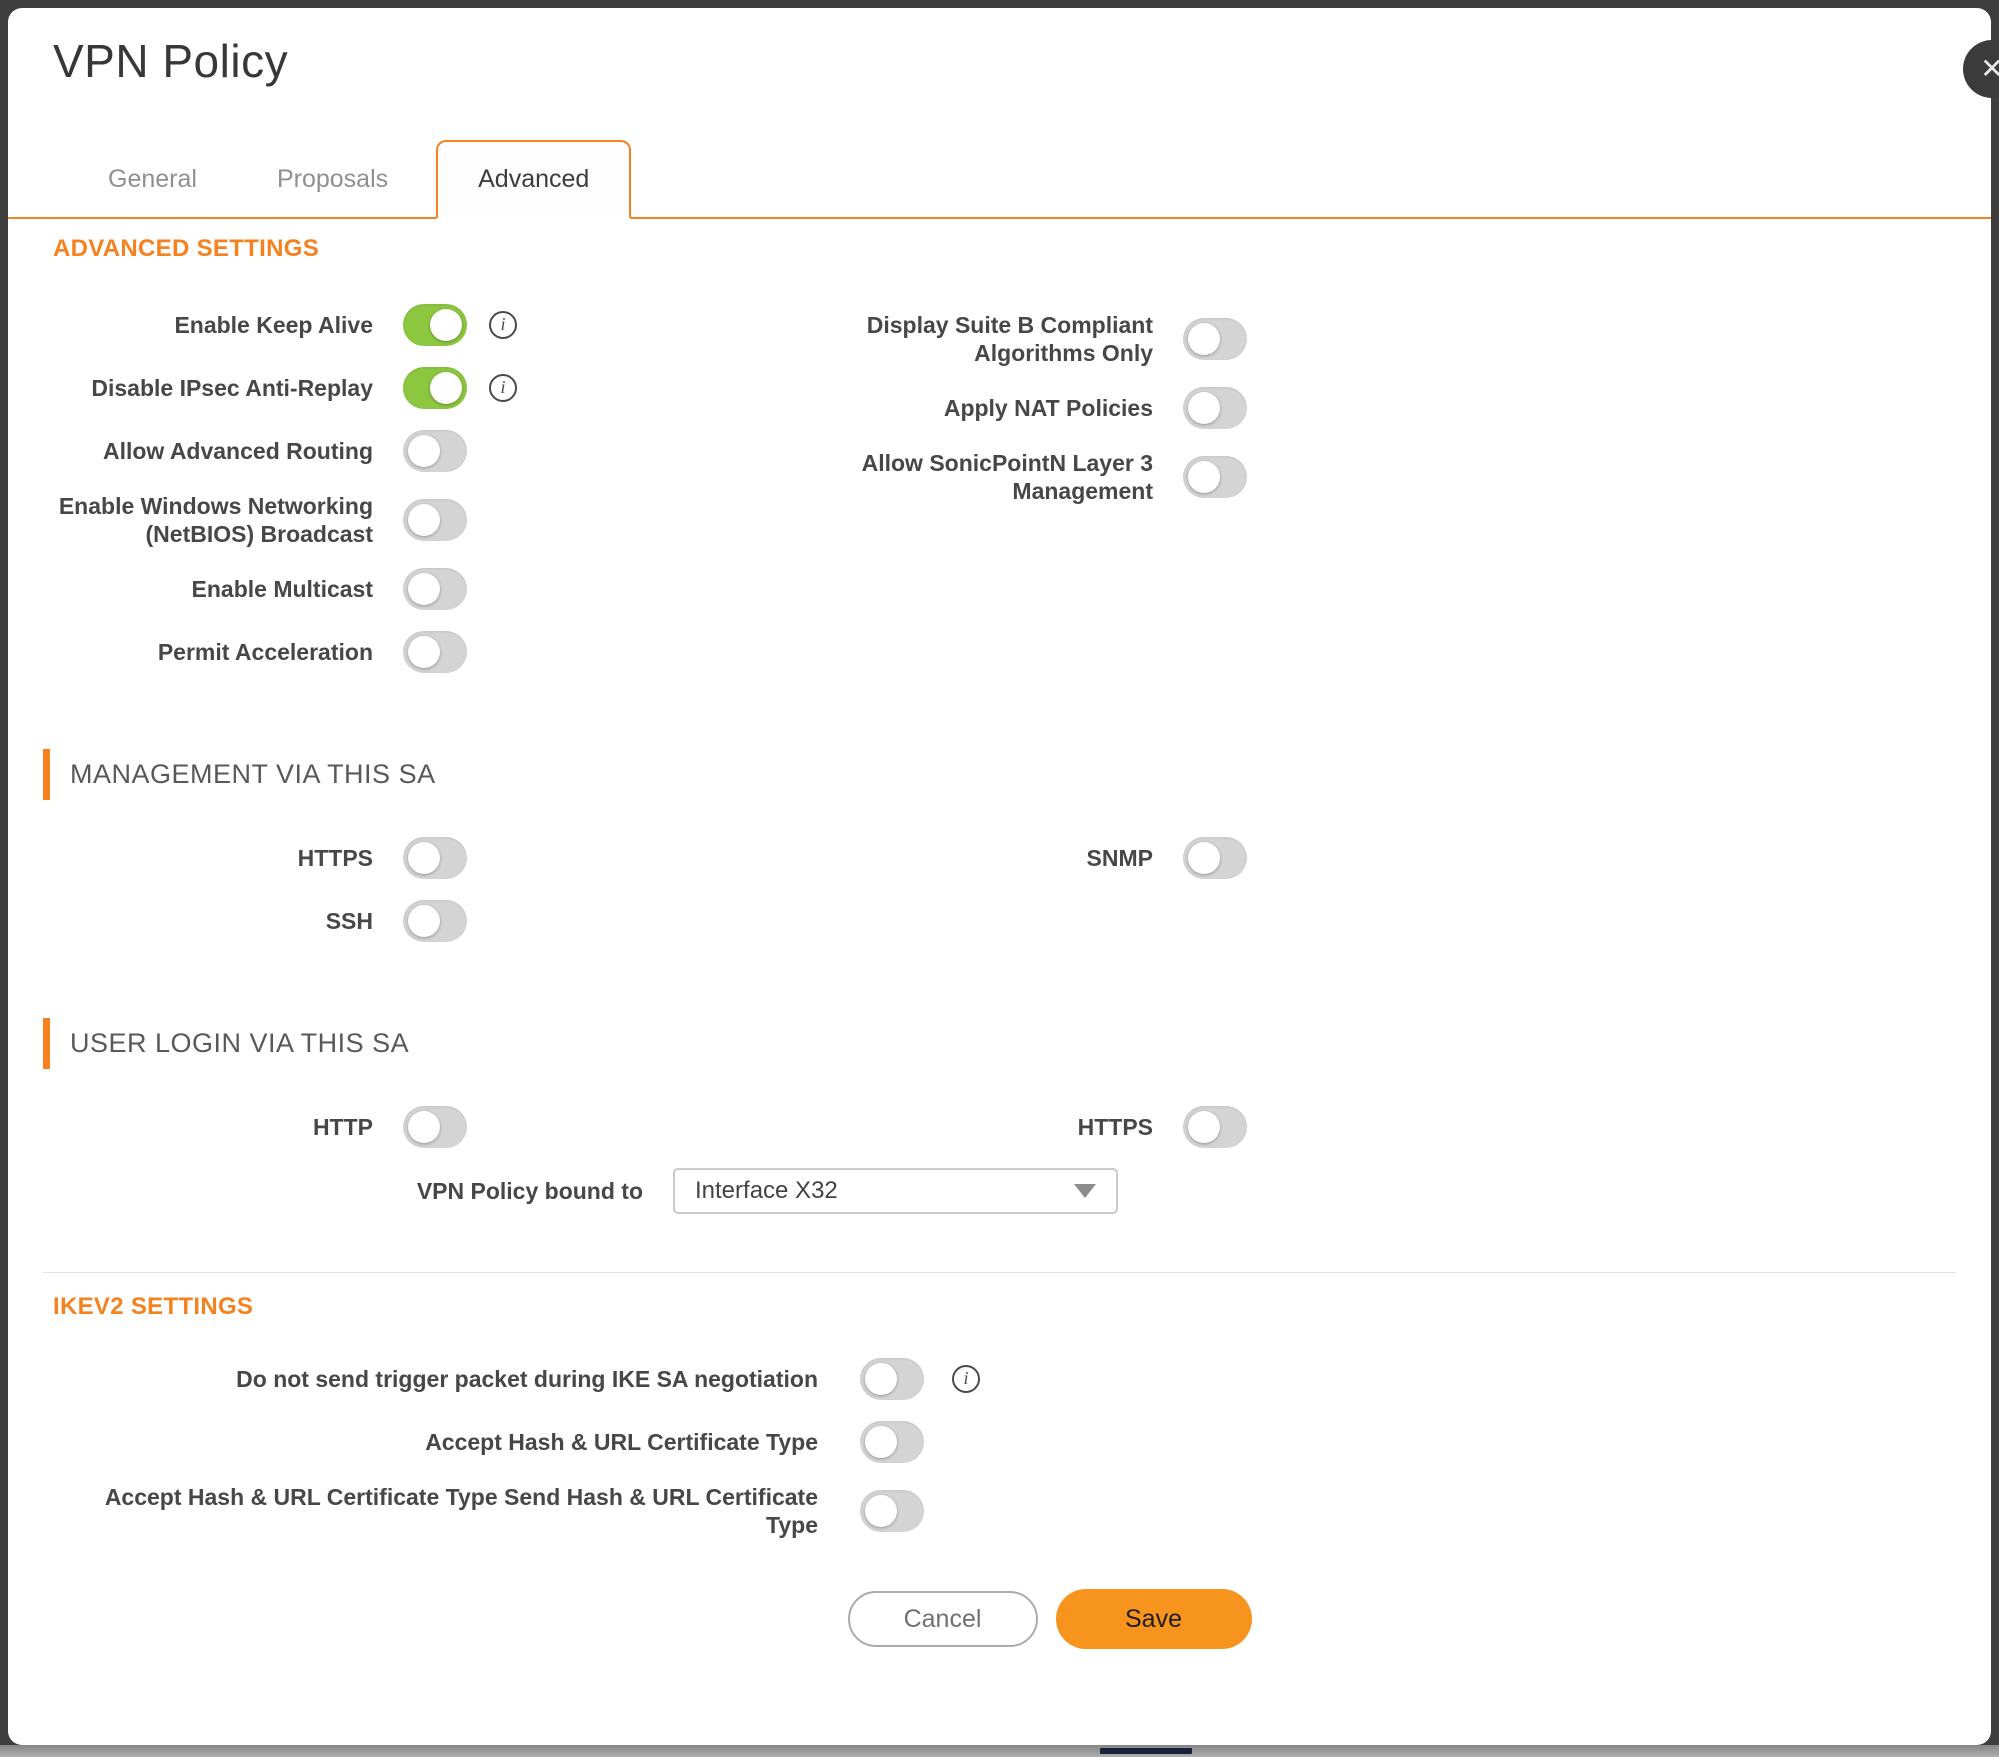 The height and width of the screenshot is (1757, 1999). I want to click on toggle-row: Enable Keep Alive i, so click(303, 325).